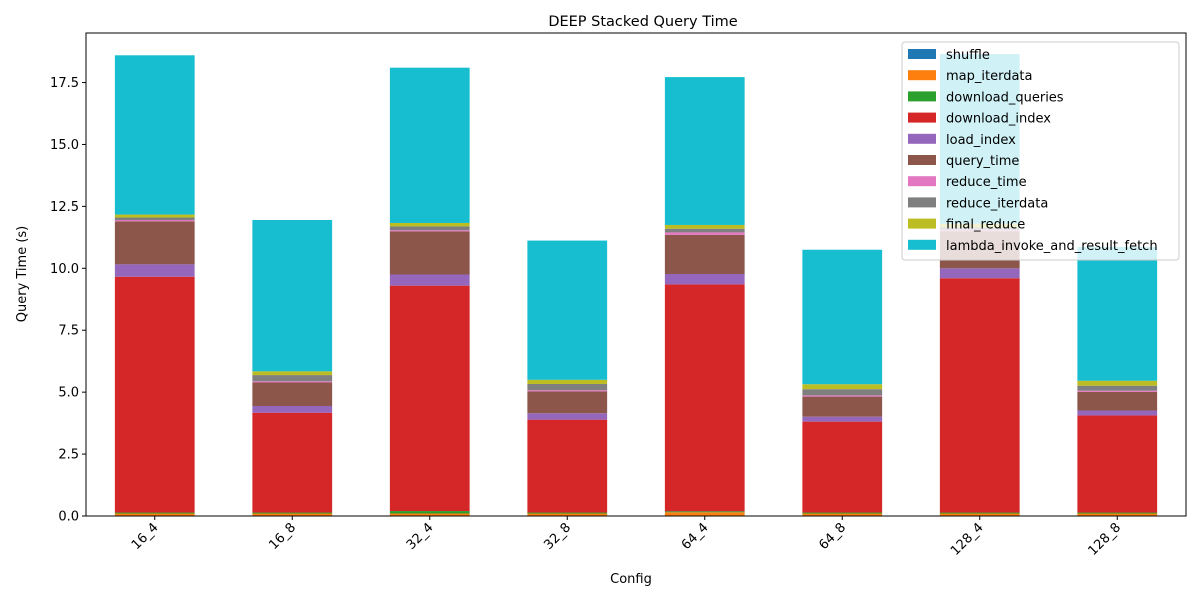  What do you see at coordinates (989, 76) in the screenshot?
I see `legend-label: map_iterdata` at bounding box center [989, 76].